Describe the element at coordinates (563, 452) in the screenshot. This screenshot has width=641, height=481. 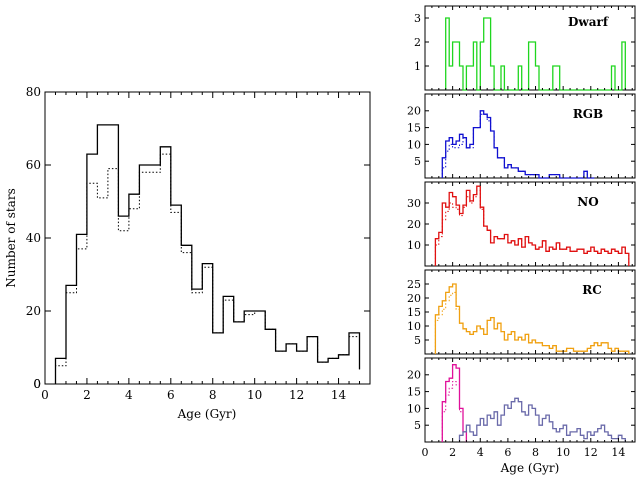
I see `split-x-tick-label: 10` at that location.